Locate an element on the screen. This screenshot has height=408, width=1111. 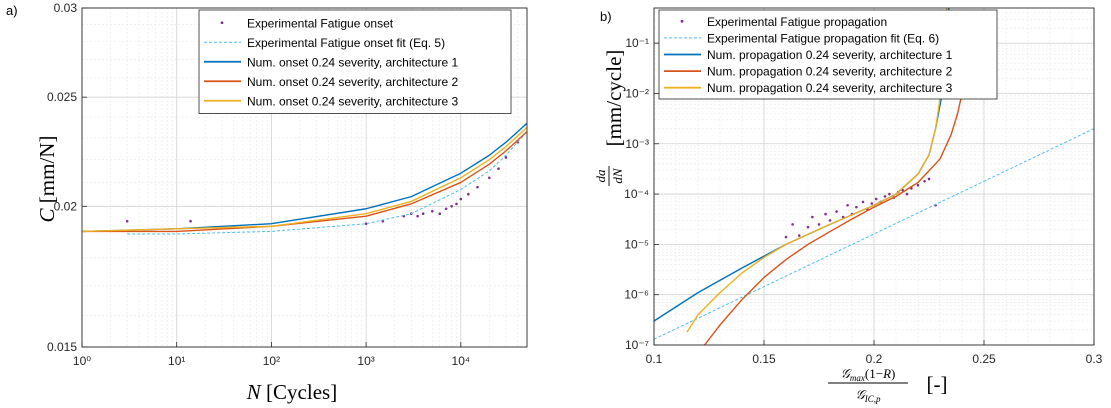
legend-entry: Num. onset 0.24 severity, architecture 3 is located at coordinates (331, 101).